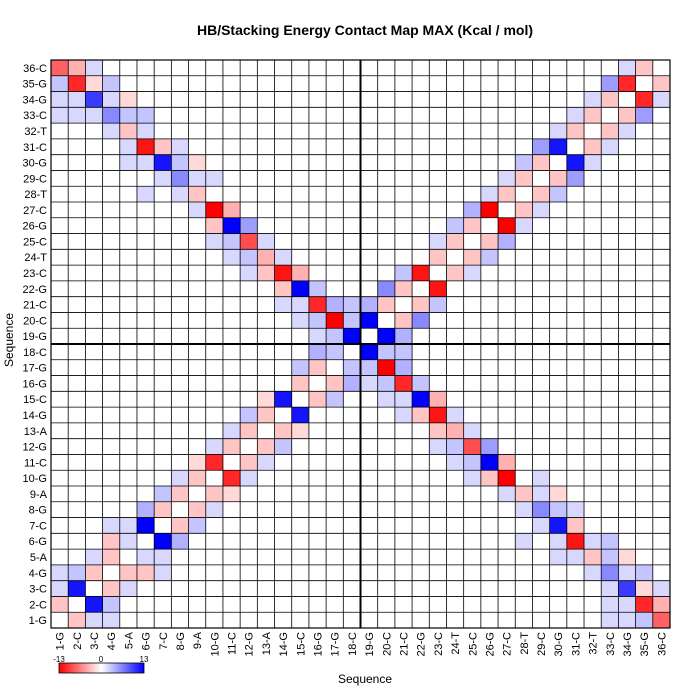  I want to click on y-tick-label: 15-C, so click(35, 400).